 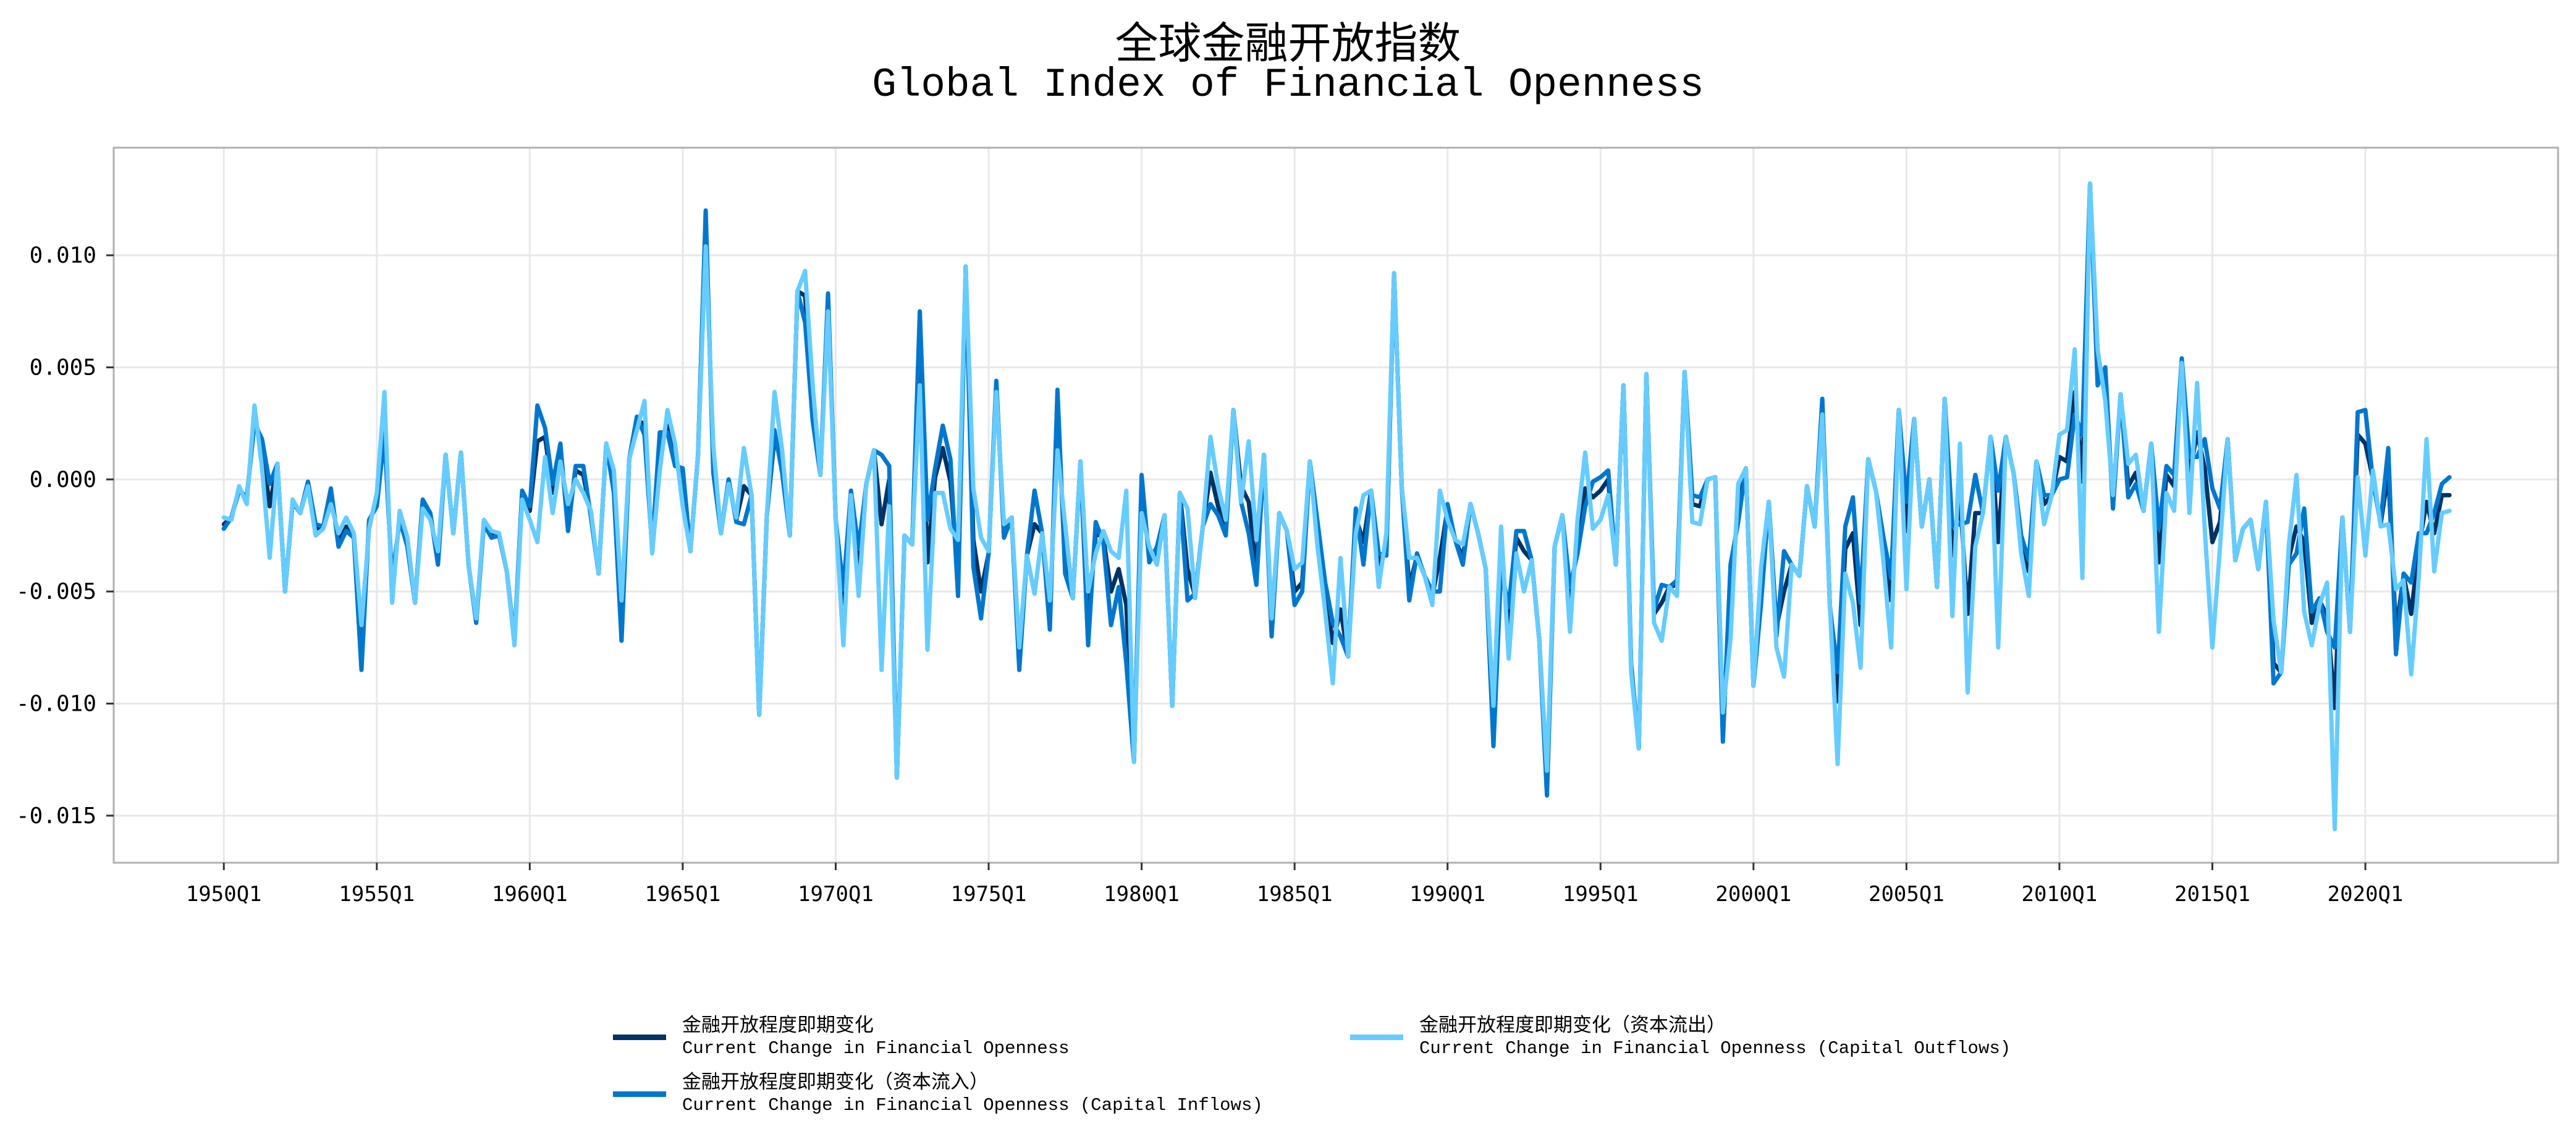 I want to click on x-tick-label: 1990Q1, so click(x=1447, y=894).